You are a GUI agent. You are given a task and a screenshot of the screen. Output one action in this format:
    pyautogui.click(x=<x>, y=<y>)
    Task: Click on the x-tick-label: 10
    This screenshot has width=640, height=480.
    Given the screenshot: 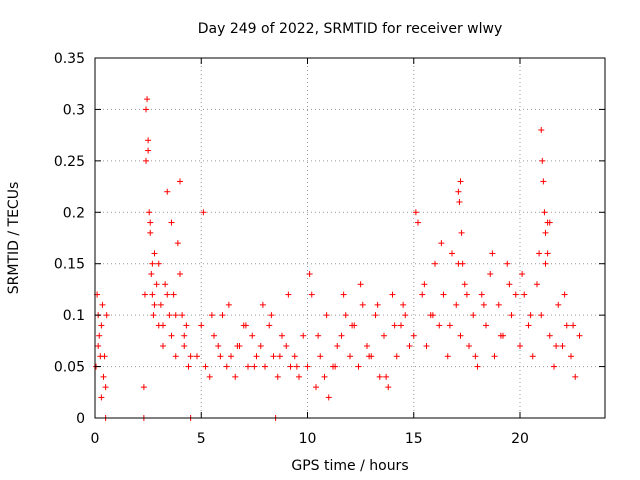 What is the action you would take?
    pyautogui.click(x=308, y=439)
    